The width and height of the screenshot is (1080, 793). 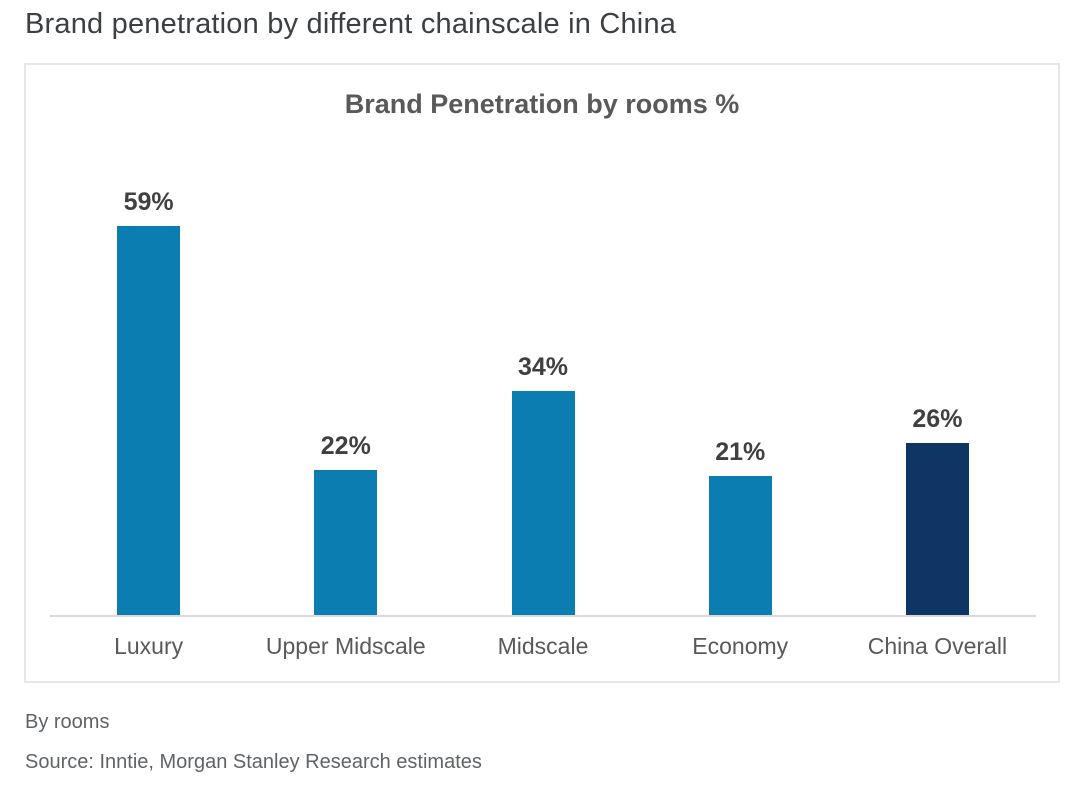 I want to click on x-axis-label-upper-midscale: Upper Midscale, so click(x=345, y=646).